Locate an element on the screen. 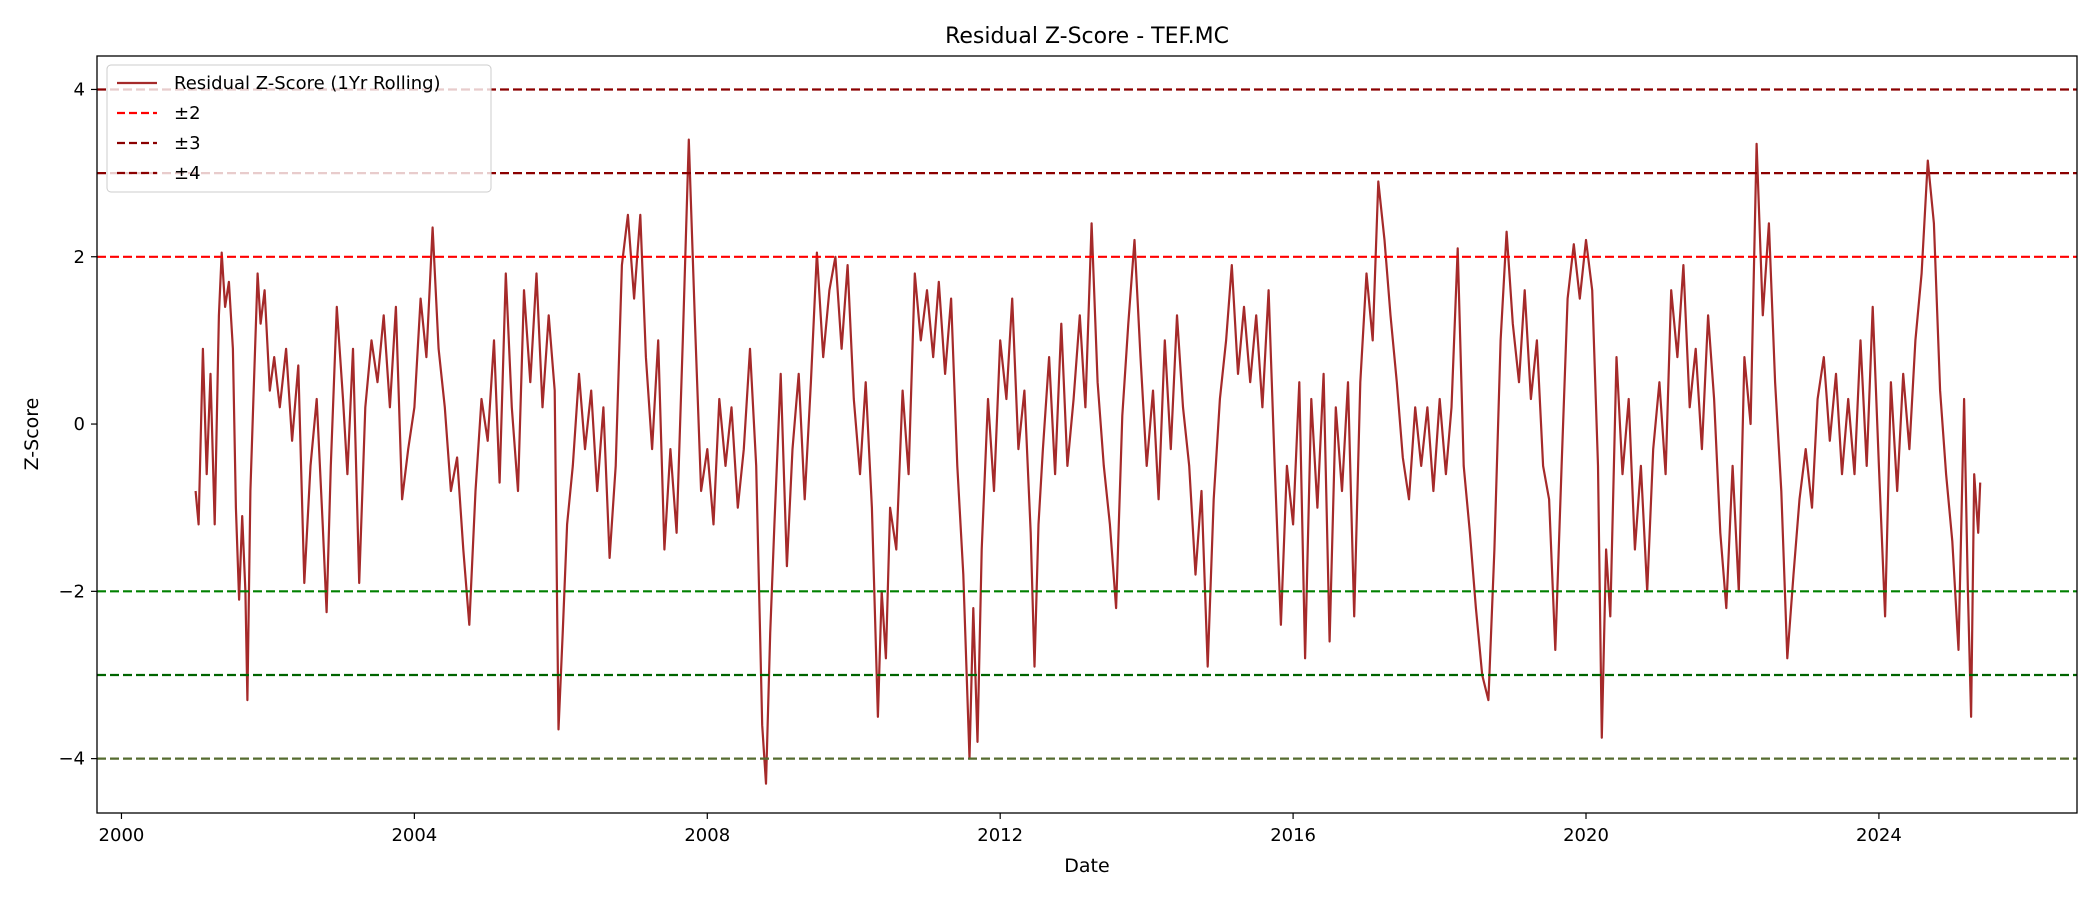 This screenshot has height=900, width=2100. x-tick-label: 2024 is located at coordinates (1879, 835).